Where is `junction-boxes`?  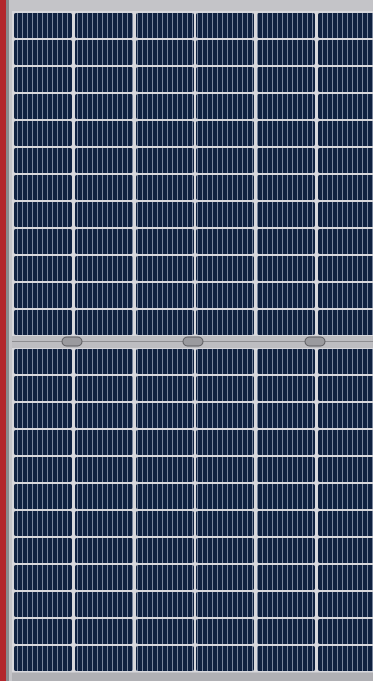
junction-boxes is located at coordinates (193, 341).